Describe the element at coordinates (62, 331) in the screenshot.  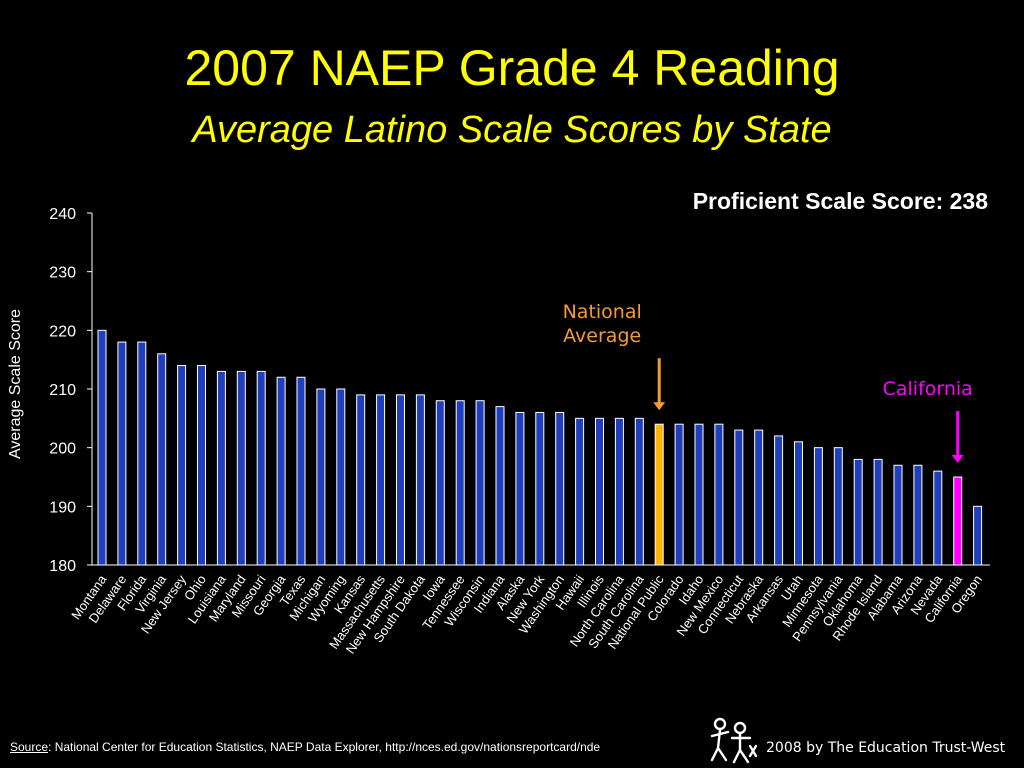
I see `y-tick-label: 220` at that location.